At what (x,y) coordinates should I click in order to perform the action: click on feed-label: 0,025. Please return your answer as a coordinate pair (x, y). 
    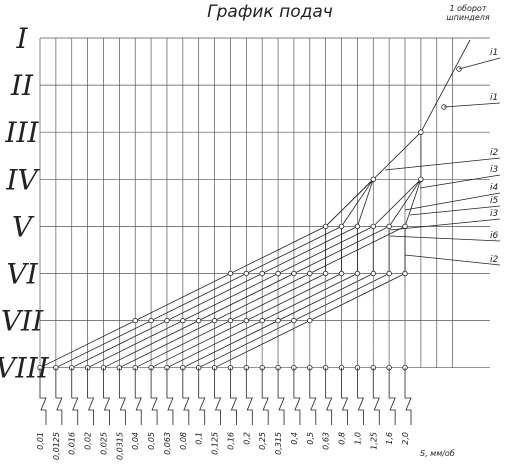
    Looking at the image, I should click on (103, 443).